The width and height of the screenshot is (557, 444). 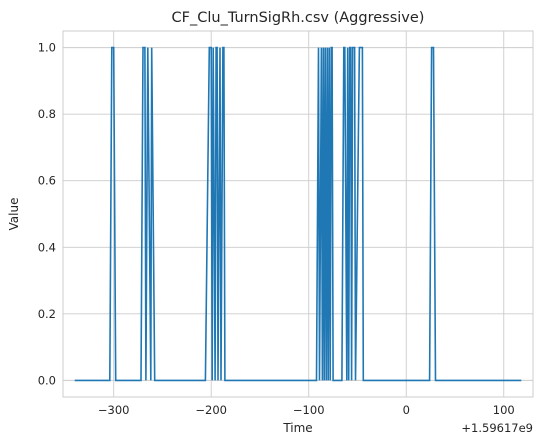 I want to click on y-tick-label: 0.4, so click(x=47, y=247).